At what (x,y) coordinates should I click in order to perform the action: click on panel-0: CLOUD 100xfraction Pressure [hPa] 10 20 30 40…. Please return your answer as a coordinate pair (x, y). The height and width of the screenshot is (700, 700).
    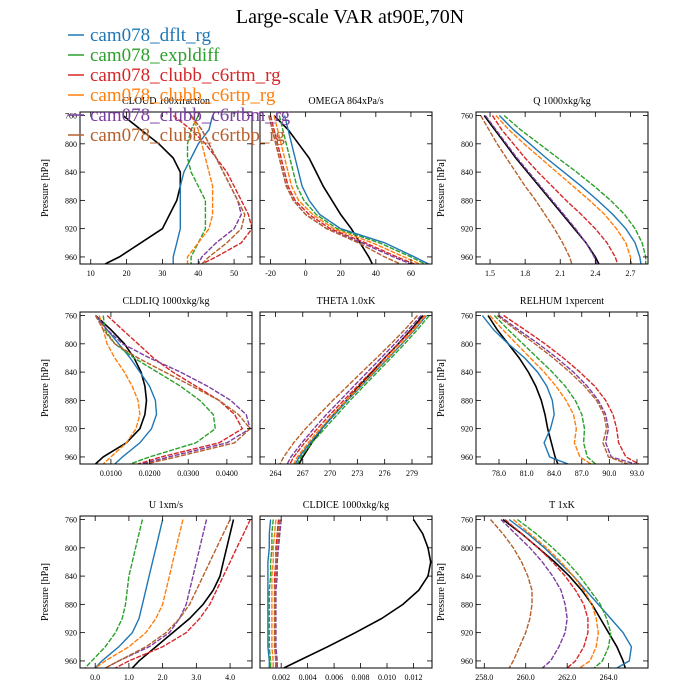
    Looking at the image, I should click on (146, 187).